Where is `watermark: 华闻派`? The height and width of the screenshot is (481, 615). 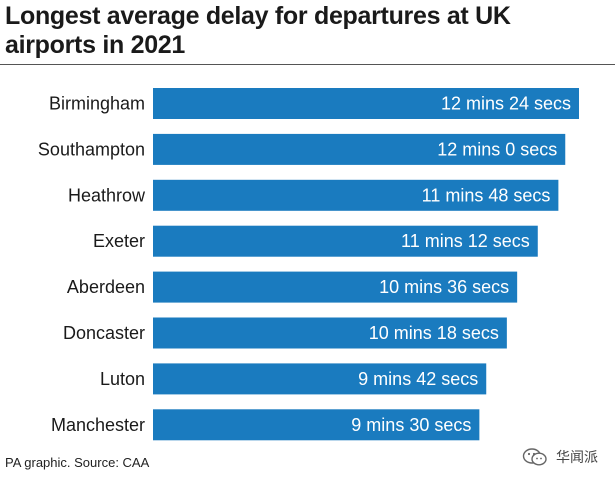
watermark: 华闻派 is located at coordinates (560, 457).